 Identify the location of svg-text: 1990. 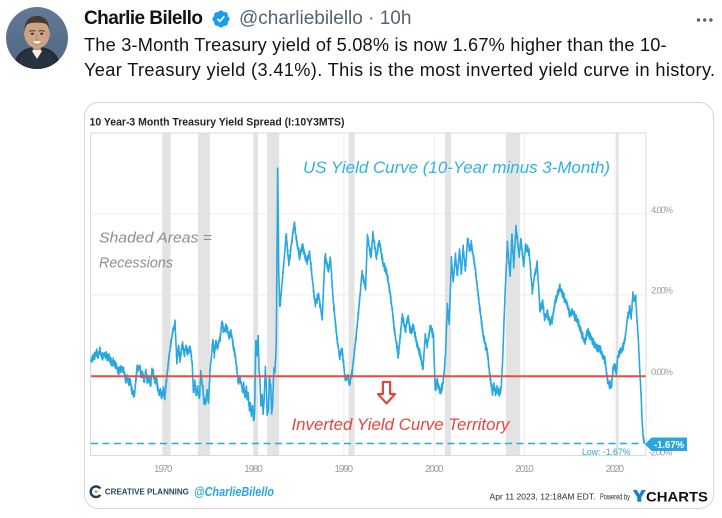
(344, 469).